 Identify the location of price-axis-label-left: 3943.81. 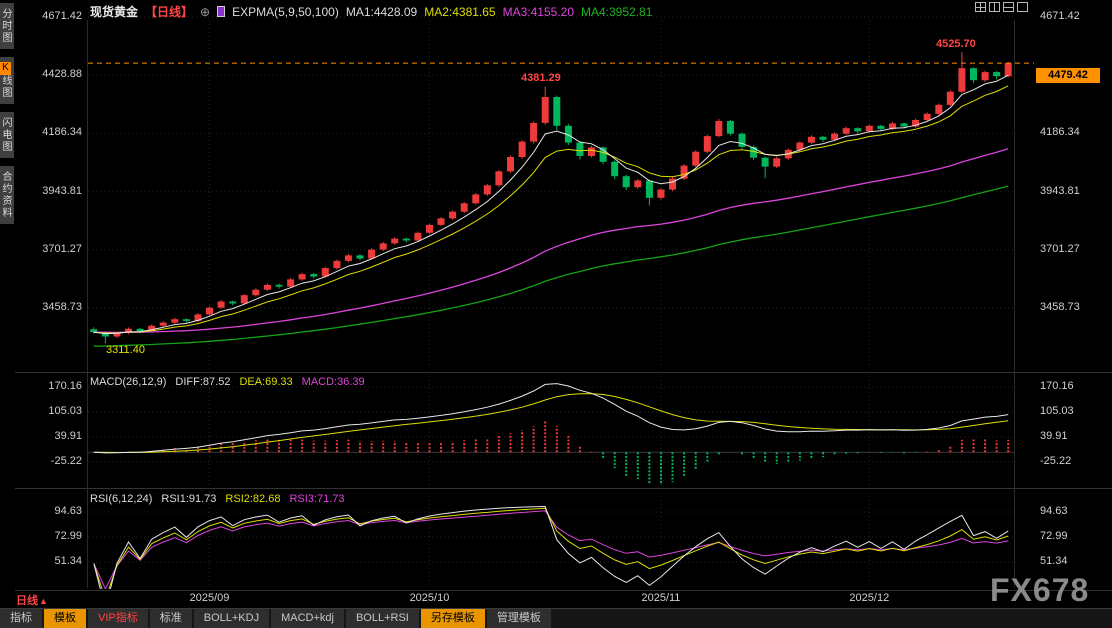
(62, 190).